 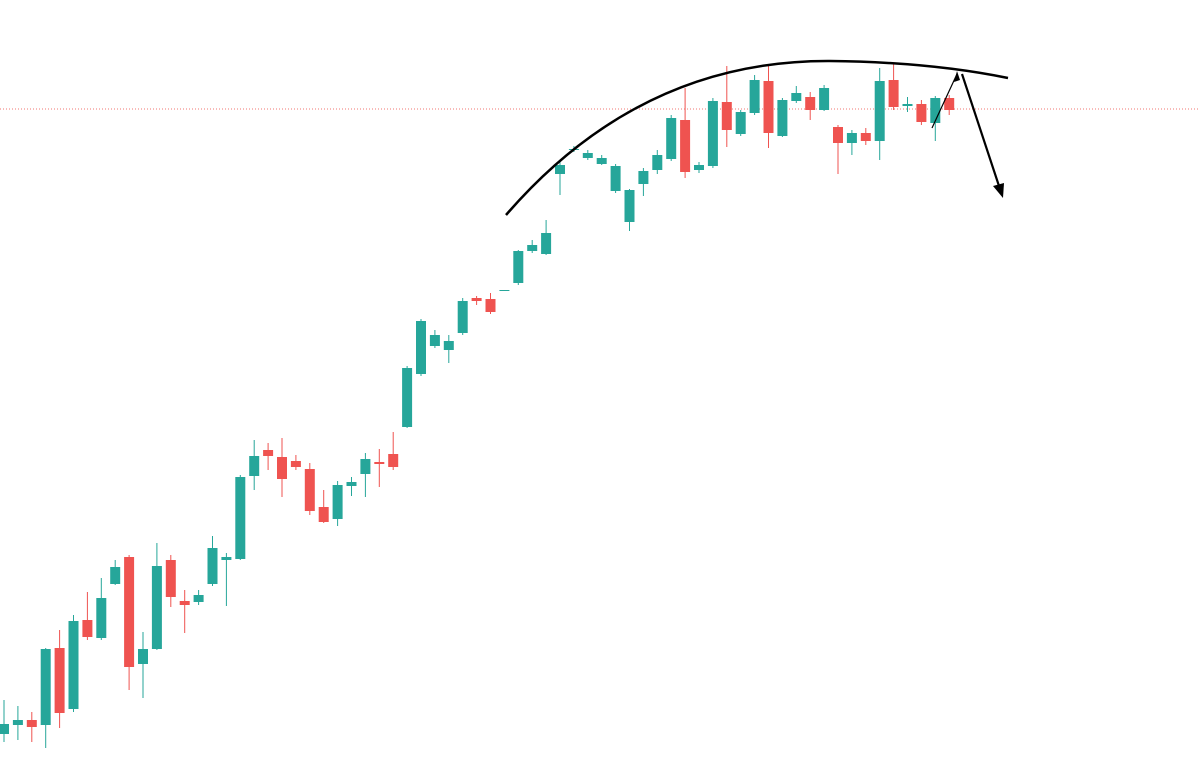 I want to click on trend-curve, so click(x=757, y=137).